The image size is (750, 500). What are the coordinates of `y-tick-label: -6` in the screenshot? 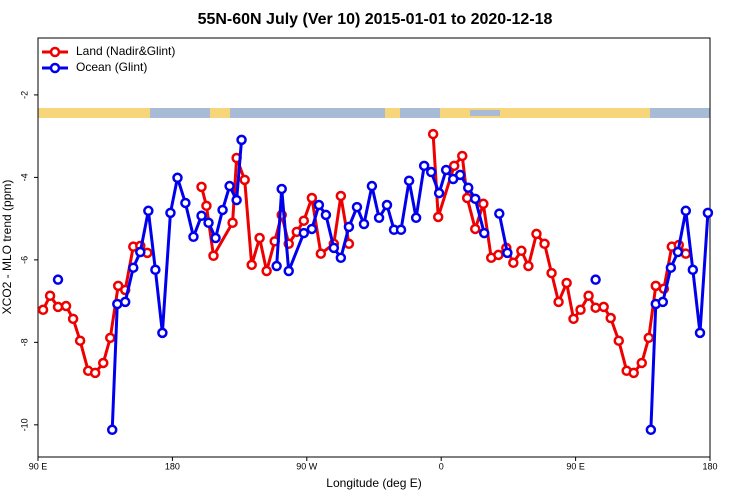 It's located at (24, 260).